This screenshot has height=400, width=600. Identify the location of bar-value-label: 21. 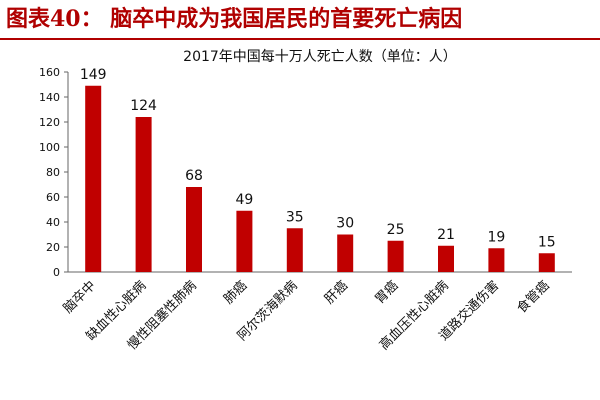
(446, 235).